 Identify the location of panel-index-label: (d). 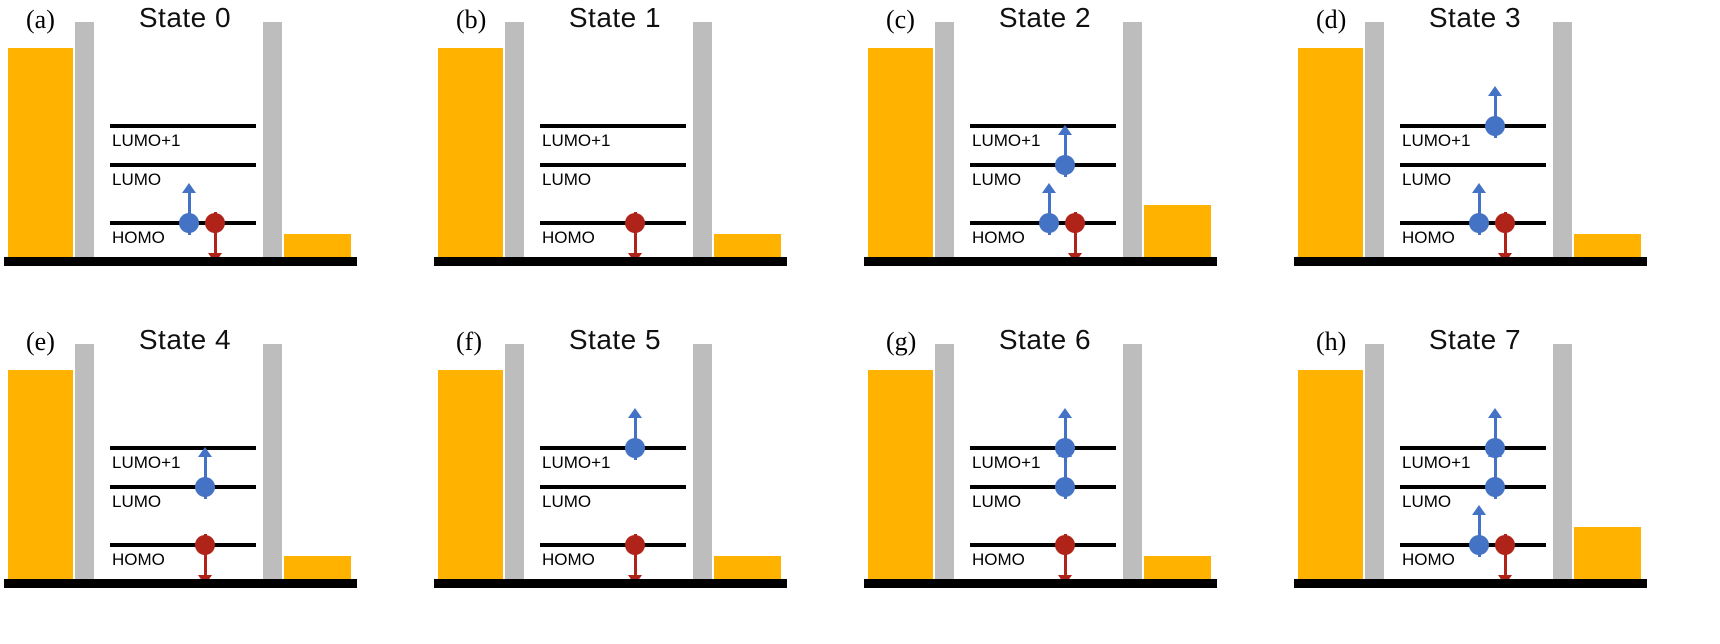
(1331, 19).